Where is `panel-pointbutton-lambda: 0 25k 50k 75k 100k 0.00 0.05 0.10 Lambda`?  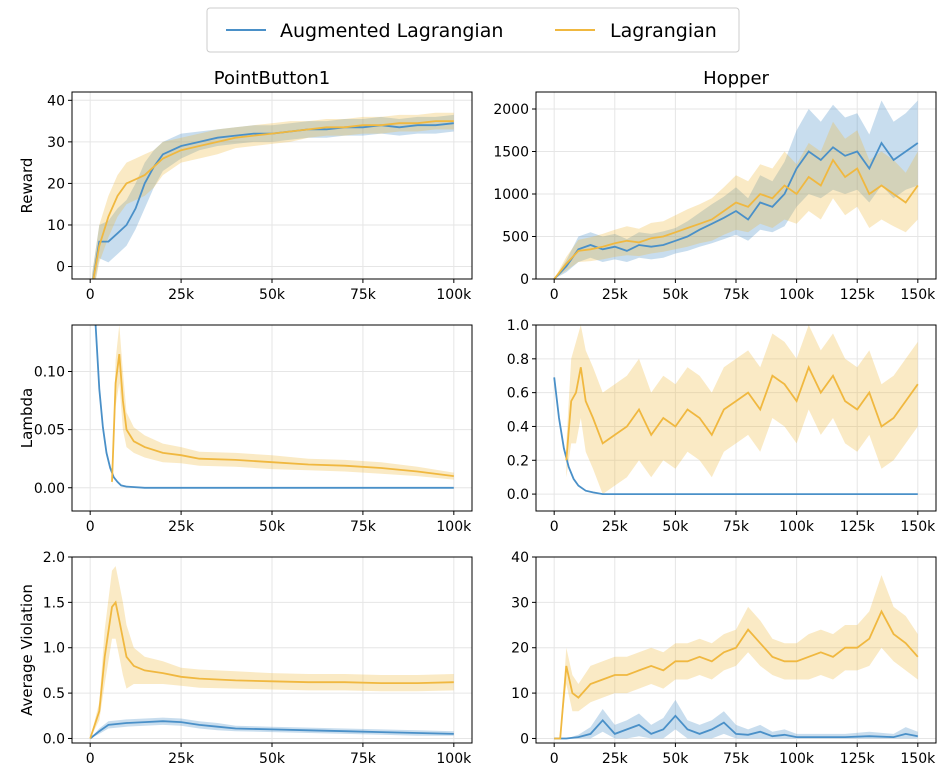
panel-pointbutton-lambda: 0 25k 50k 75k 100k 0.00 0.05 0.10 Lambda is located at coordinates (245, 429).